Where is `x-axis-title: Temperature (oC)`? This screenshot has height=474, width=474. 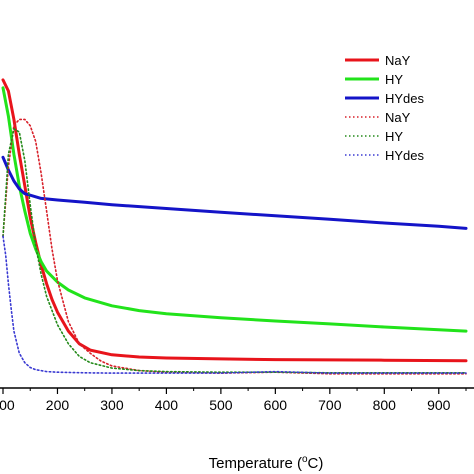 x-axis-title: Temperature (oC) is located at coordinates (266, 463).